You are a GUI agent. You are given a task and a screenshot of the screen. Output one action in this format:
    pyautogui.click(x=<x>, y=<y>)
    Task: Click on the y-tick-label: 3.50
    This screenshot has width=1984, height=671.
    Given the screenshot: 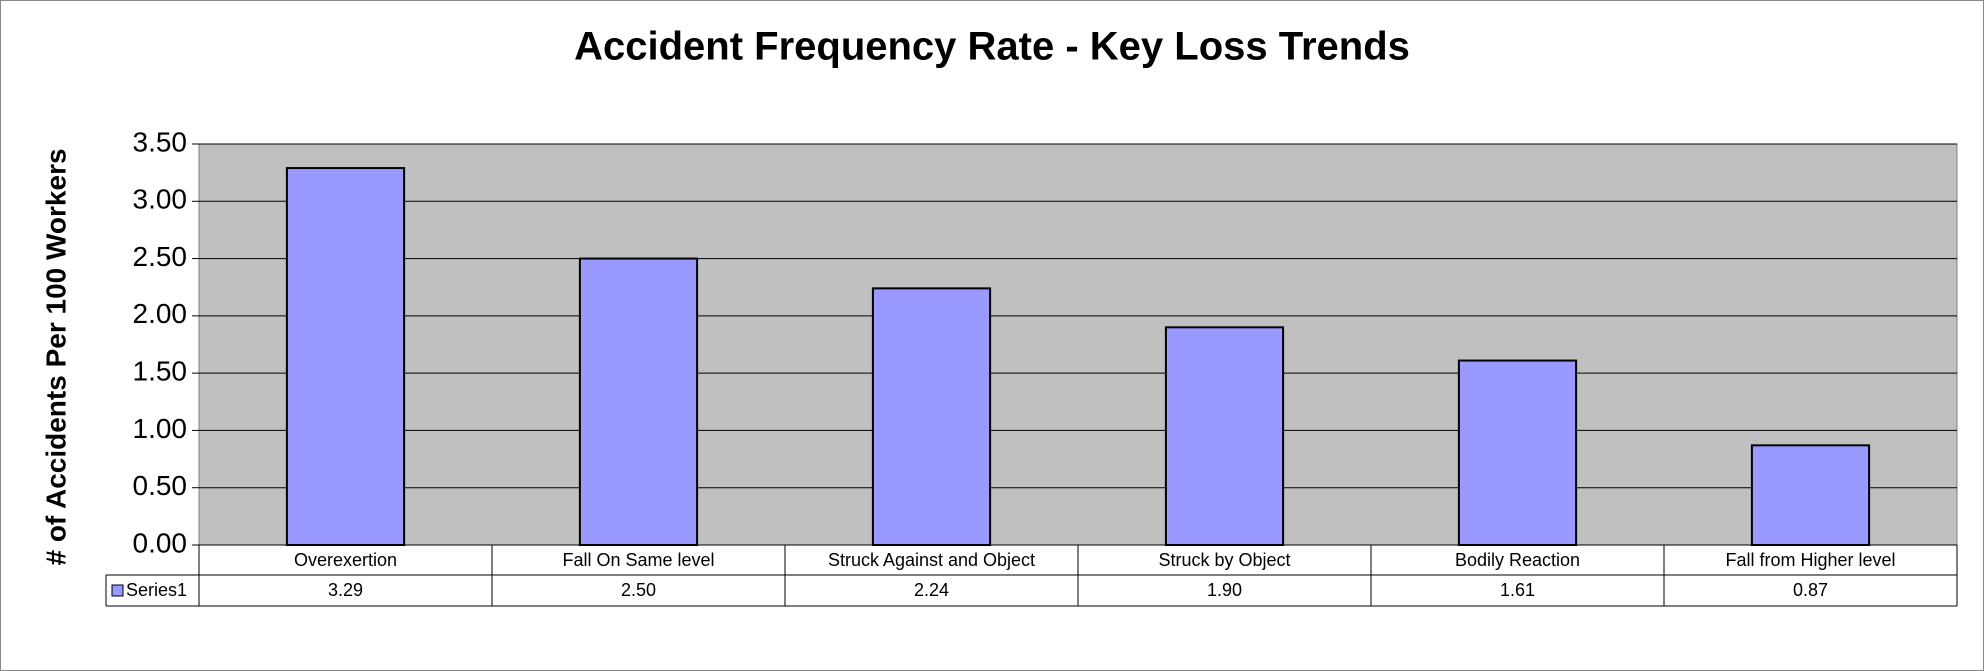 What is the action you would take?
    pyautogui.click(x=160, y=141)
    